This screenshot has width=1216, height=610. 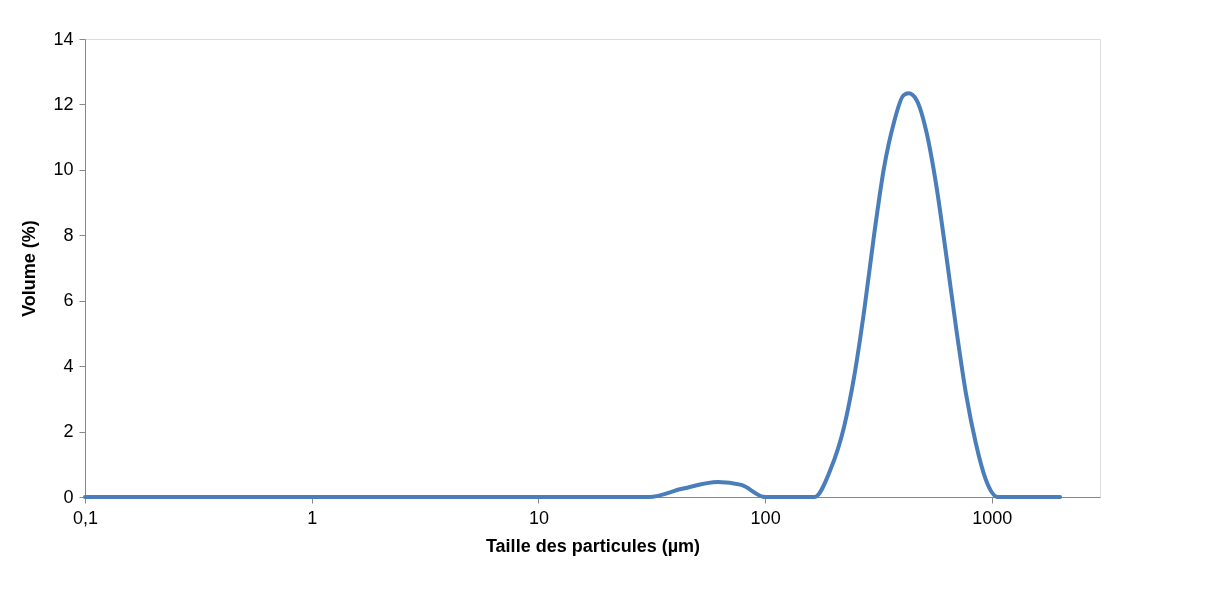 I want to click on x-tick-label: 10, so click(x=538, y=517).